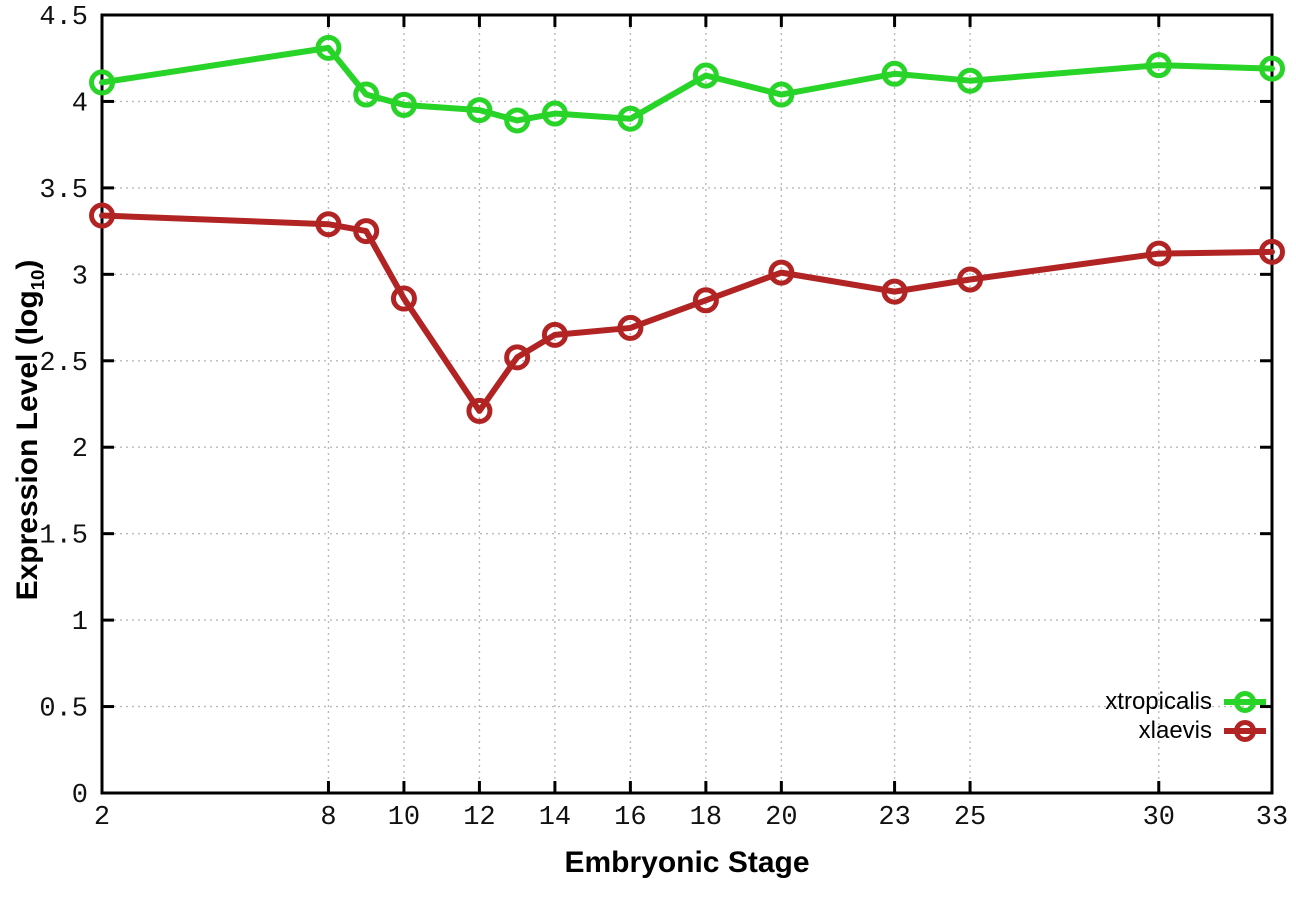  Describe the element at coordinates (63, 710) in the screenshot. I see `y-tick-label: 0.5` at that location.